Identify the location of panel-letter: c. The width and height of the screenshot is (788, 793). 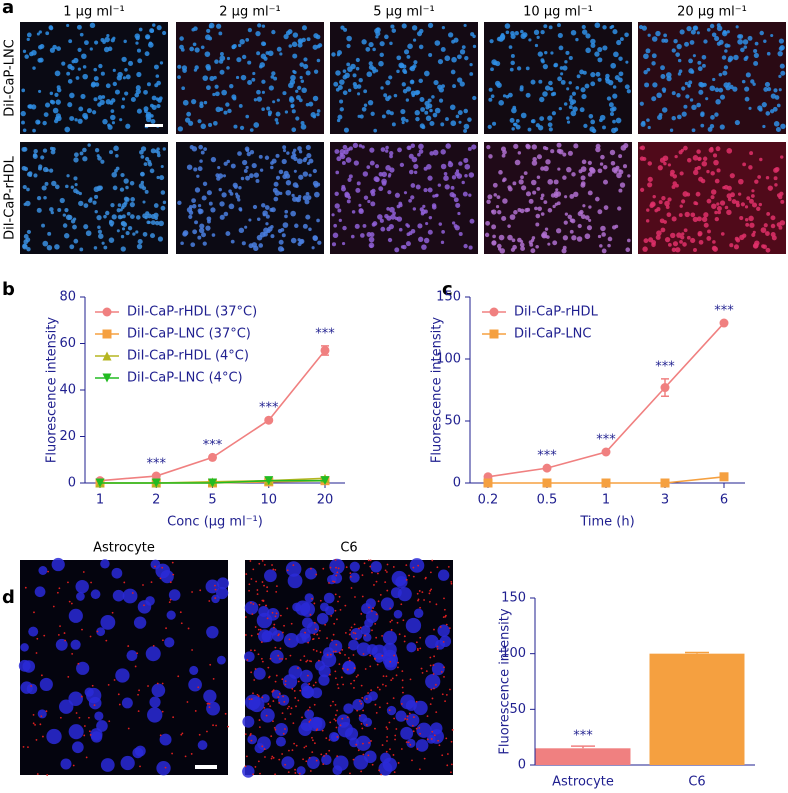
(447, 289).